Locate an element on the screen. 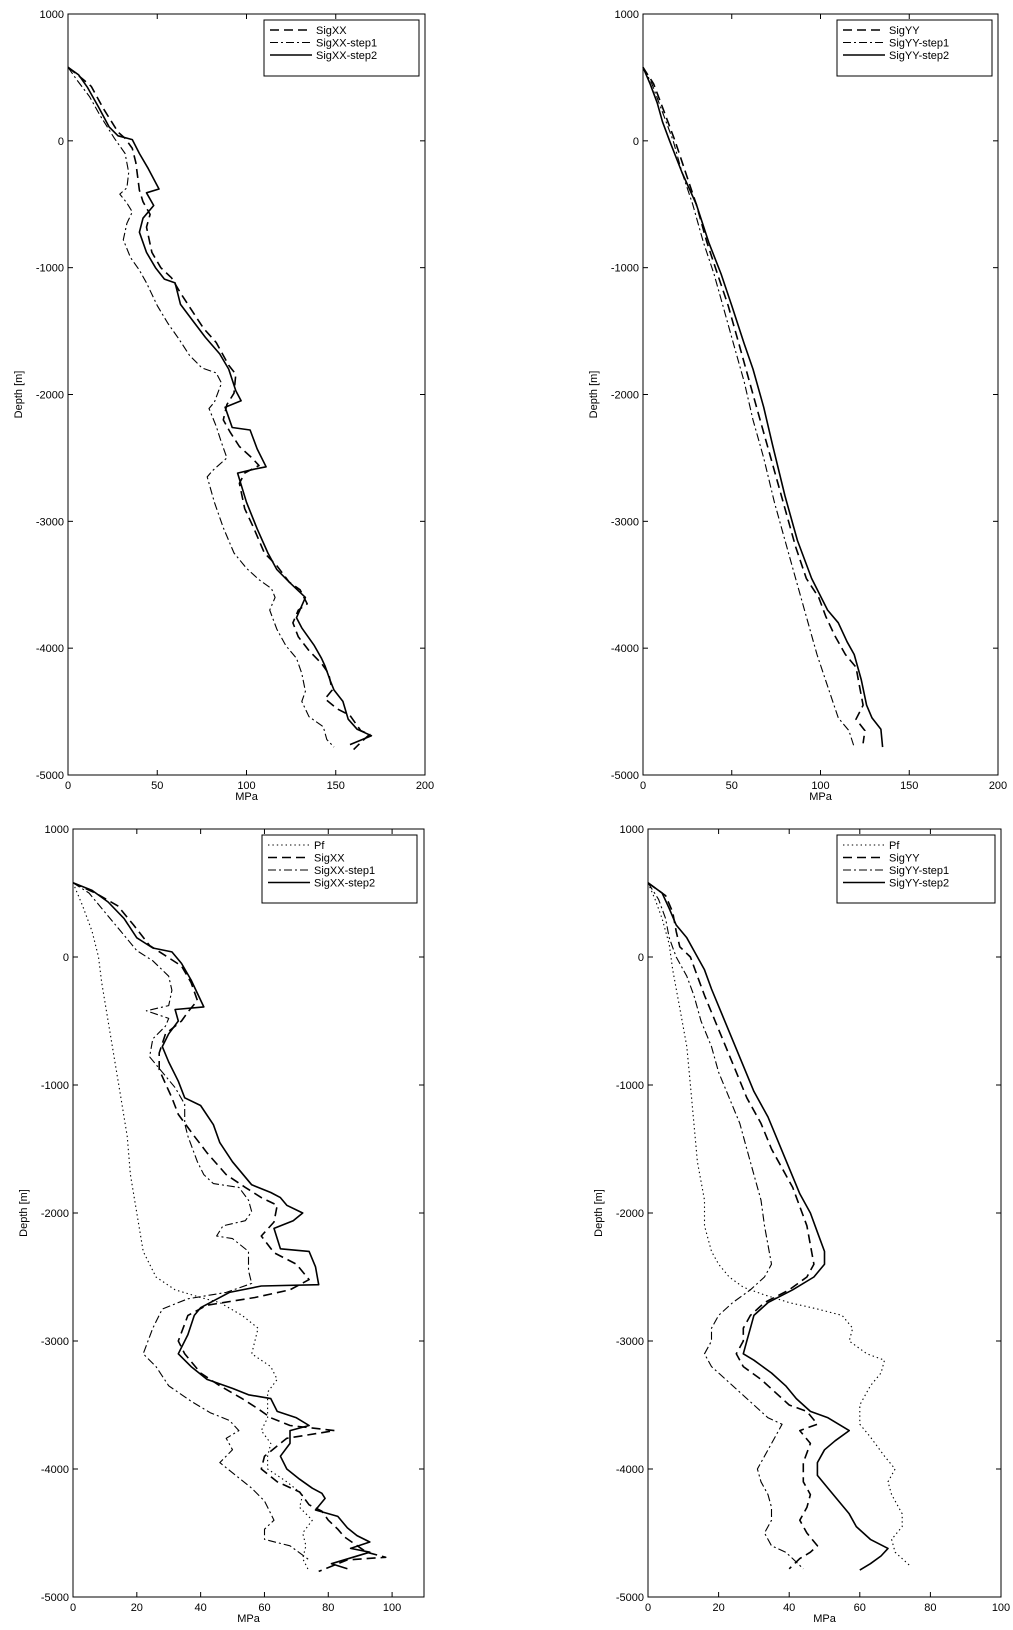  series-line-sigxx-step1 is located at coordinates (191, 1221).